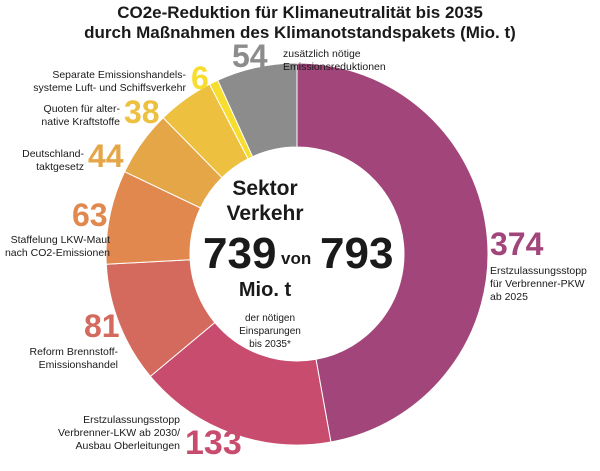 Image resolution: width=600 pixels, height=471 pixels. Describe the element at coordinates (334, 67) in the screenshot. I see `zusaetzlich-line-2: Emissionsreduktionen` at that location.